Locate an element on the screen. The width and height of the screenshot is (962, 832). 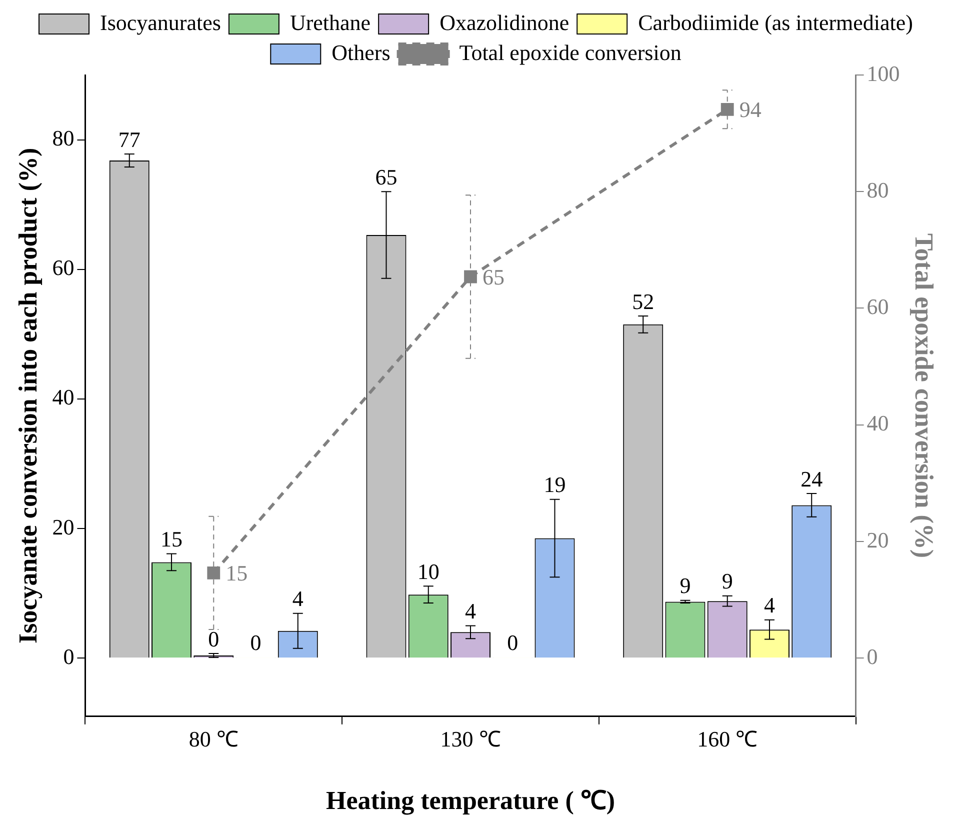
y2-tick-label: 40 is located at coordinates (877, 423).